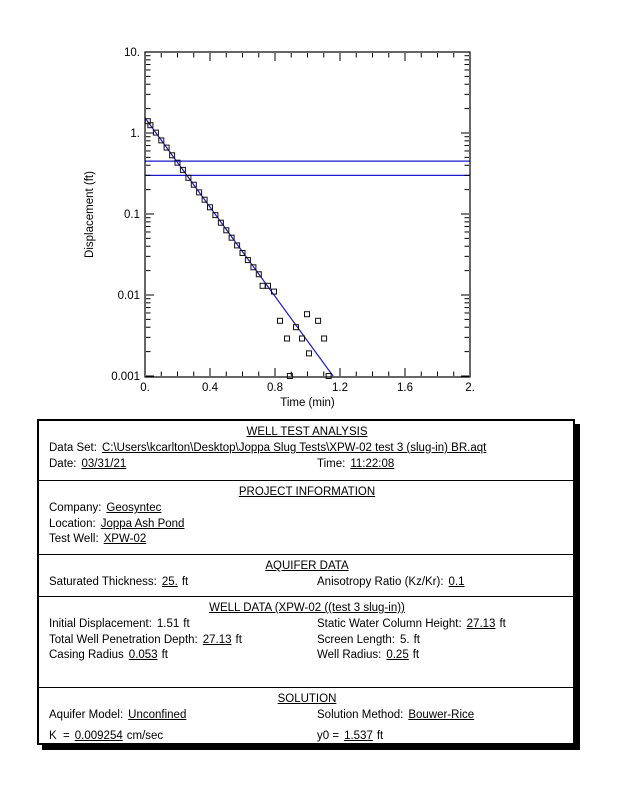 This screenshot has height=800, width=618. I want to click on well-radius-unit: ft, so click(416, 655).